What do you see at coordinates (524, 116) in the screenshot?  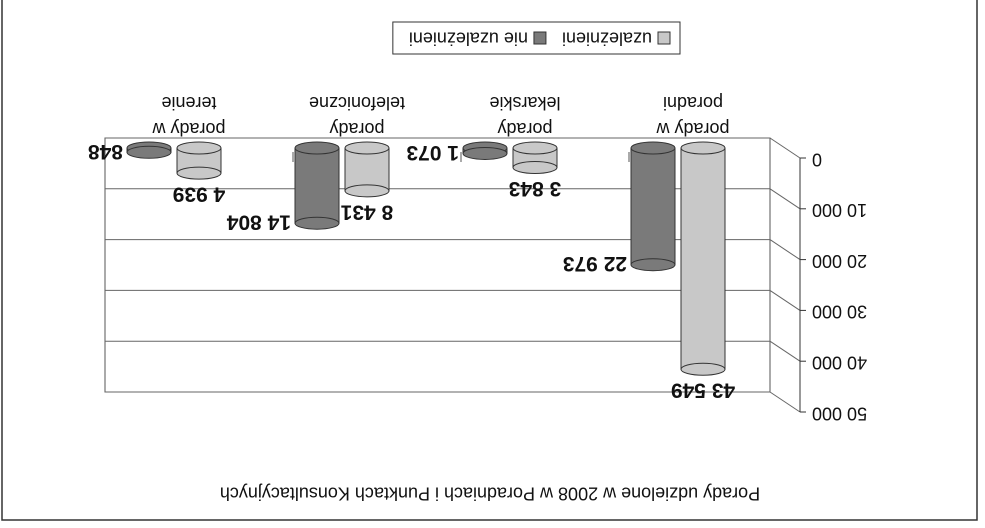 I see `x-tick-label: porady lekarskie` at bounding box center [524, 116].